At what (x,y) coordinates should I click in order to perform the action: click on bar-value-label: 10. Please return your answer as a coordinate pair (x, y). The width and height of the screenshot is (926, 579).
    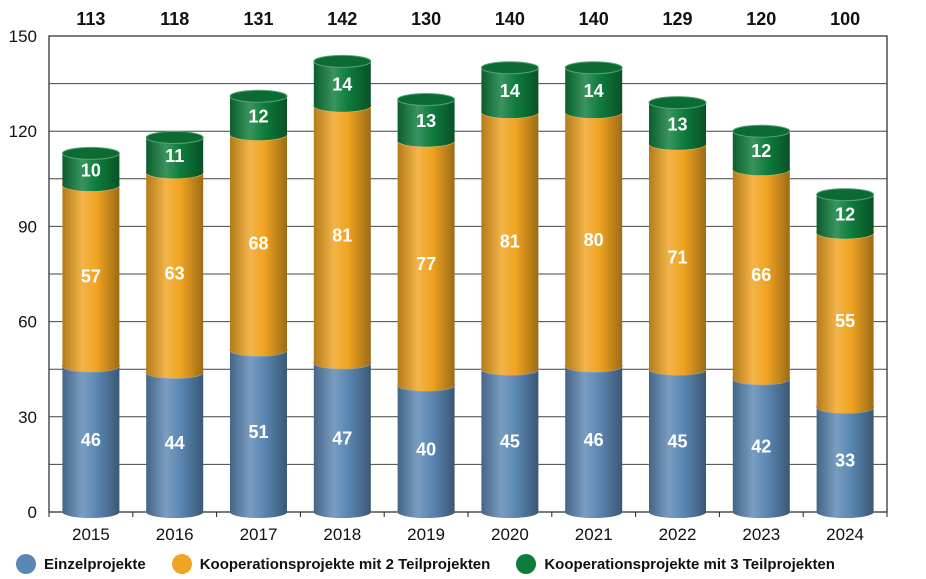
    Looking at the image, I should click on (91, 170).